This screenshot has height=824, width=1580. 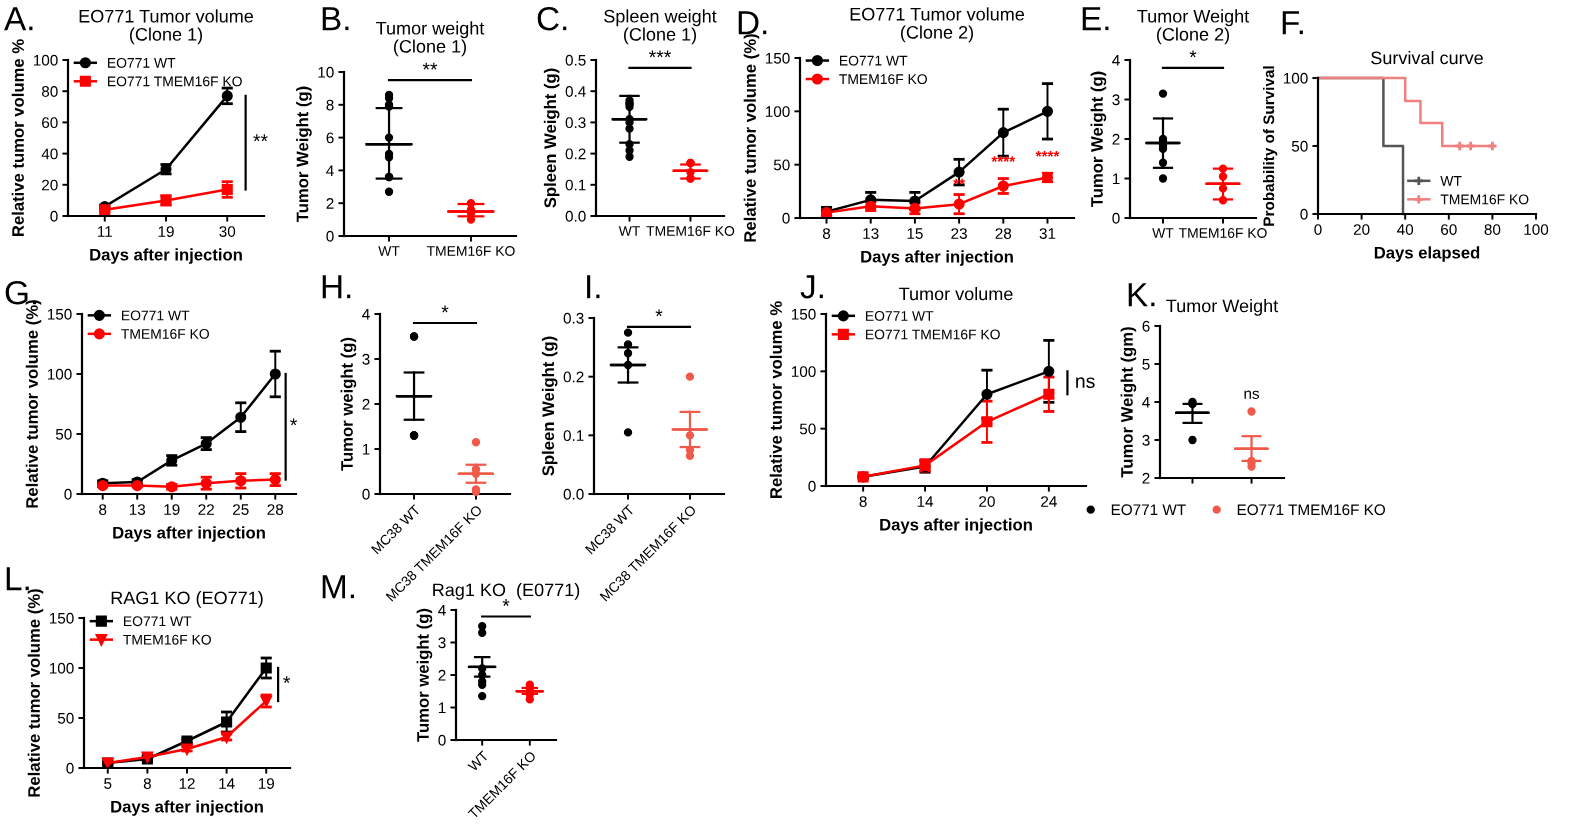 I want to click on annotation: **, so click(x=260, y=138).